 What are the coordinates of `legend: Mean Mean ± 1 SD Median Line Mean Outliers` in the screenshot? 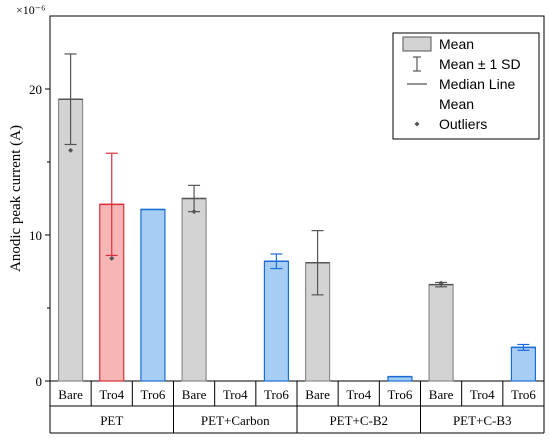 It's located at (466, 86).